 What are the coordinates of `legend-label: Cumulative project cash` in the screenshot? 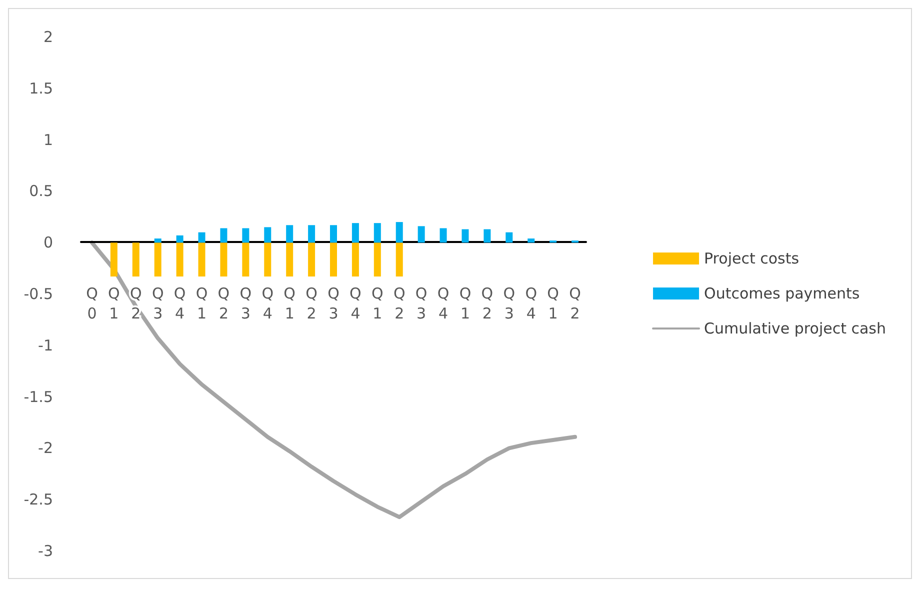 It's located at (795, 329).